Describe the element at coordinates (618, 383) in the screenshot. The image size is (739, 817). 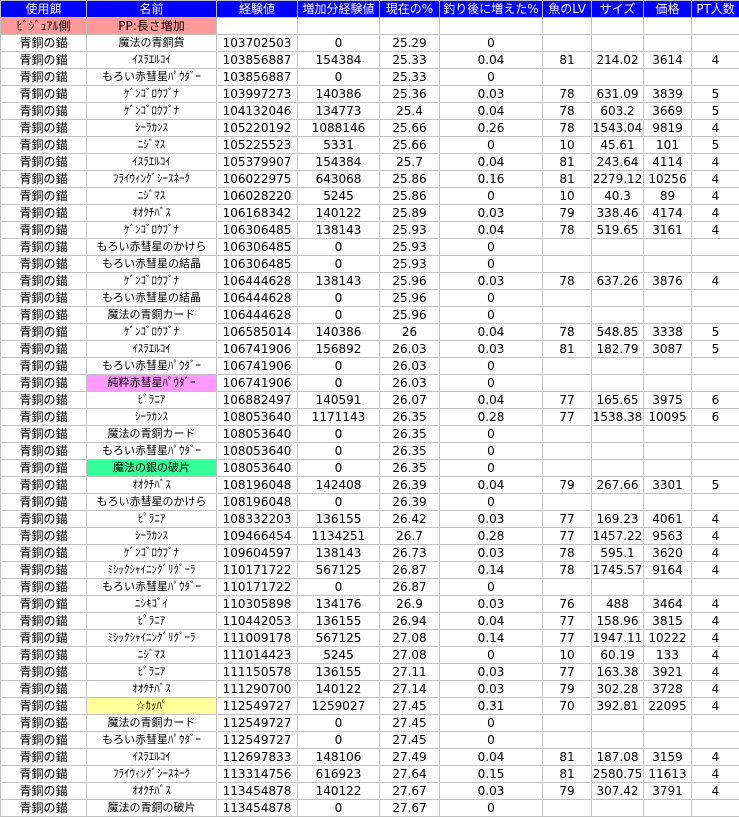
I see `cell-size` at that location.